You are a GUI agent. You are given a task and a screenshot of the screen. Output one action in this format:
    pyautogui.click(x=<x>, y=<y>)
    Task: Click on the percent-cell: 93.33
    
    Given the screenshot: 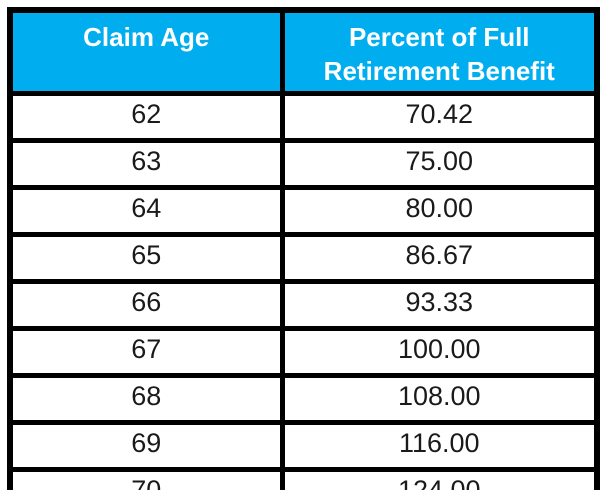 What is the action you would take?
    pyautogui.click(x=439, y=305)
    